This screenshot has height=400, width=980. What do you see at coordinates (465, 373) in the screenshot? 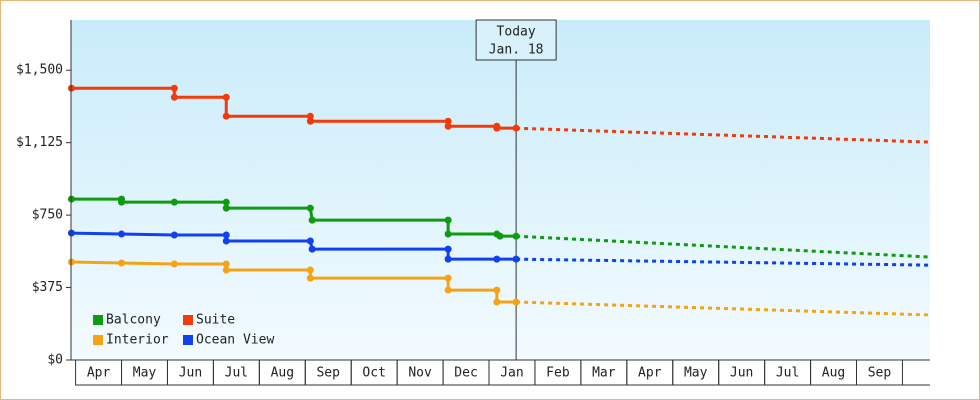
I see `x-tick-label: Dec` at bounding box center [465, 373].